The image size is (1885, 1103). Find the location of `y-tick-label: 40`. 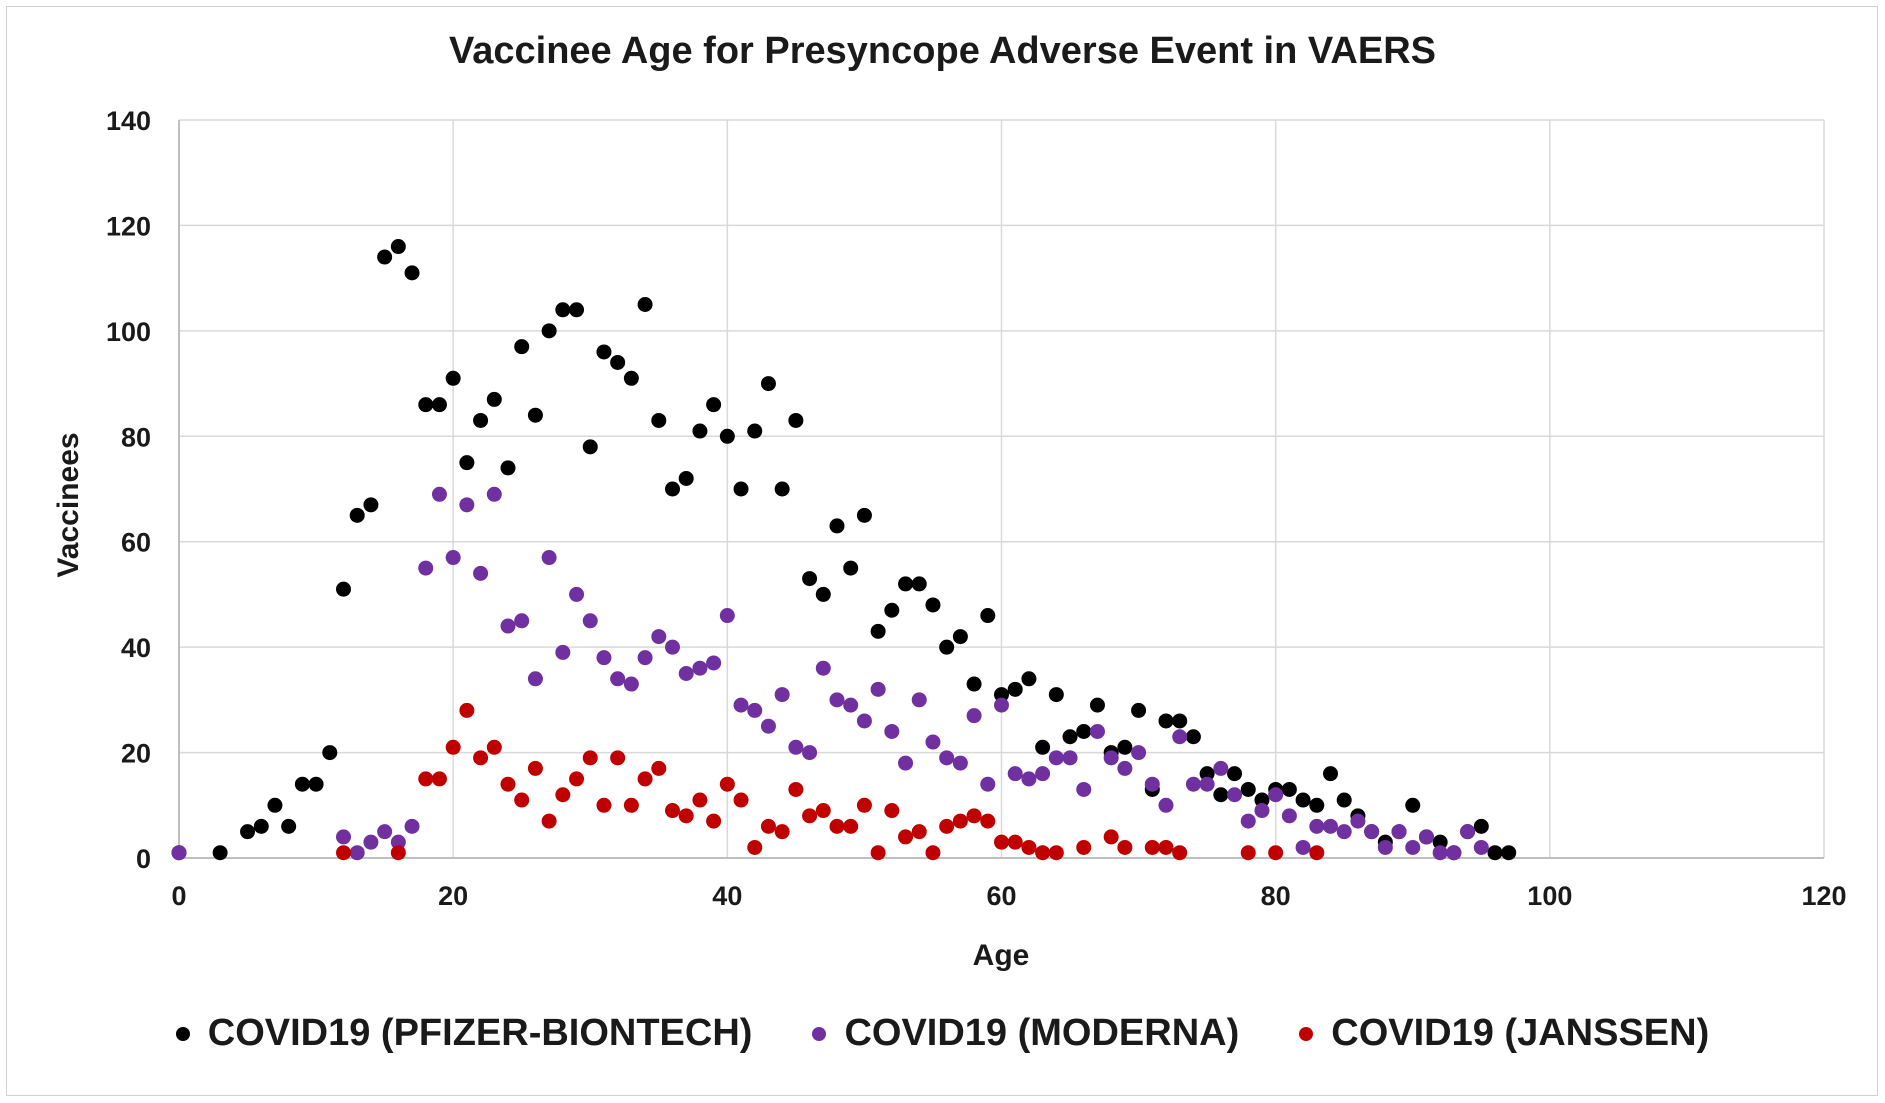

y-tick-label: 40 is located at coordinates (136, 648).